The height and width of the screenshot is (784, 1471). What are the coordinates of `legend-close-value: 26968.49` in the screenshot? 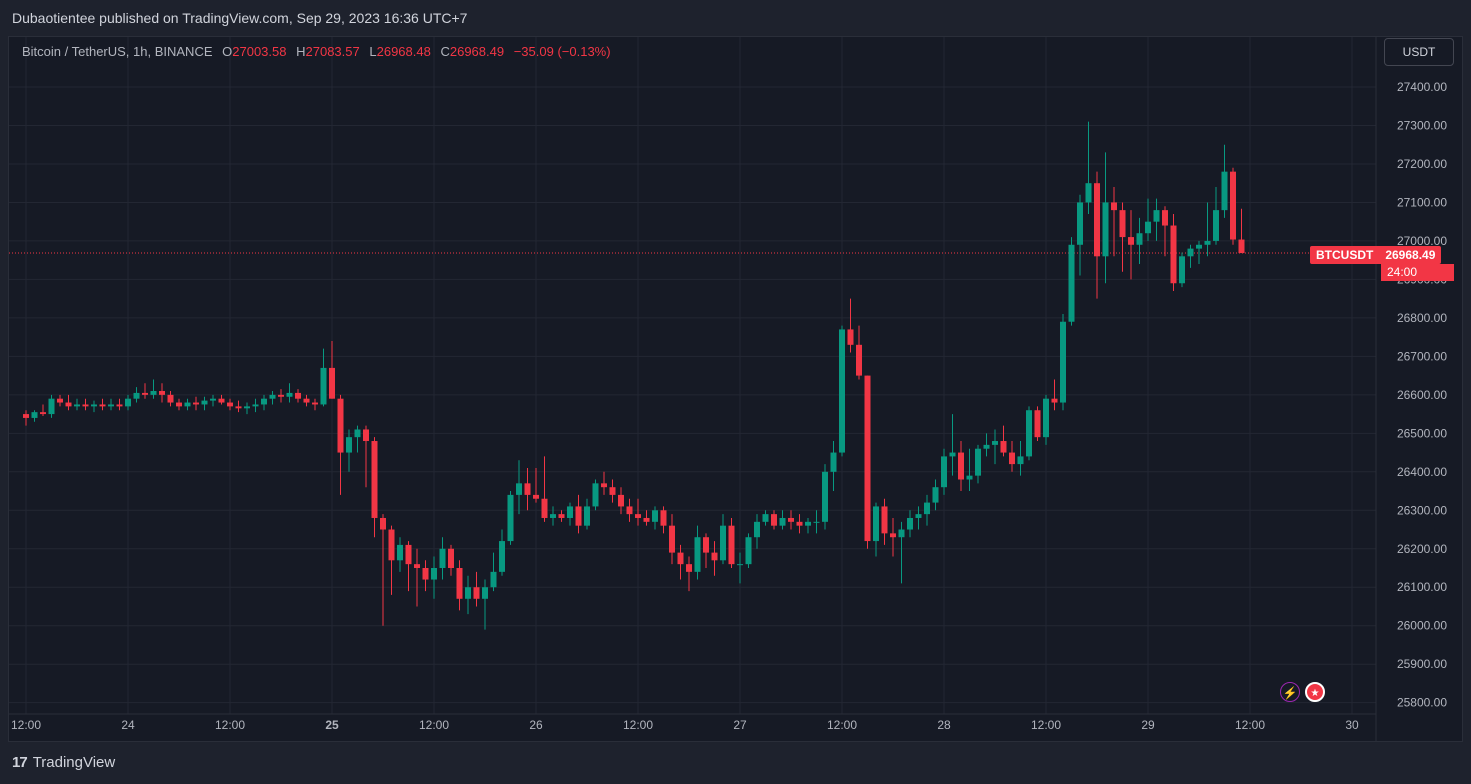 It's located at (477, 51).